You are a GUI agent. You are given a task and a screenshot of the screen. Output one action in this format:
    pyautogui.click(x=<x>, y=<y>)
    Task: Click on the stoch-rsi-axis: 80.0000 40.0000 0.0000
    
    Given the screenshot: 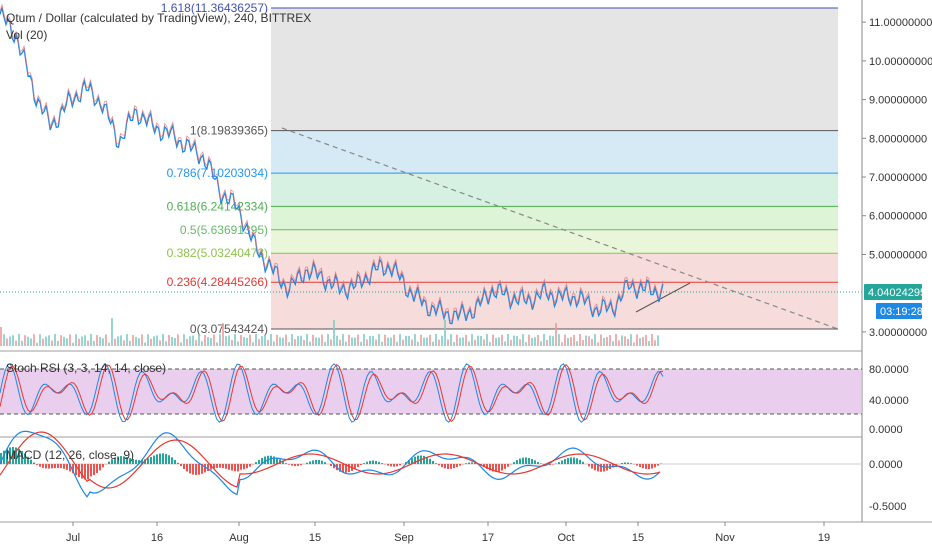 What is the action you would take?
    pyautogui.click(x=889, y=400)
    